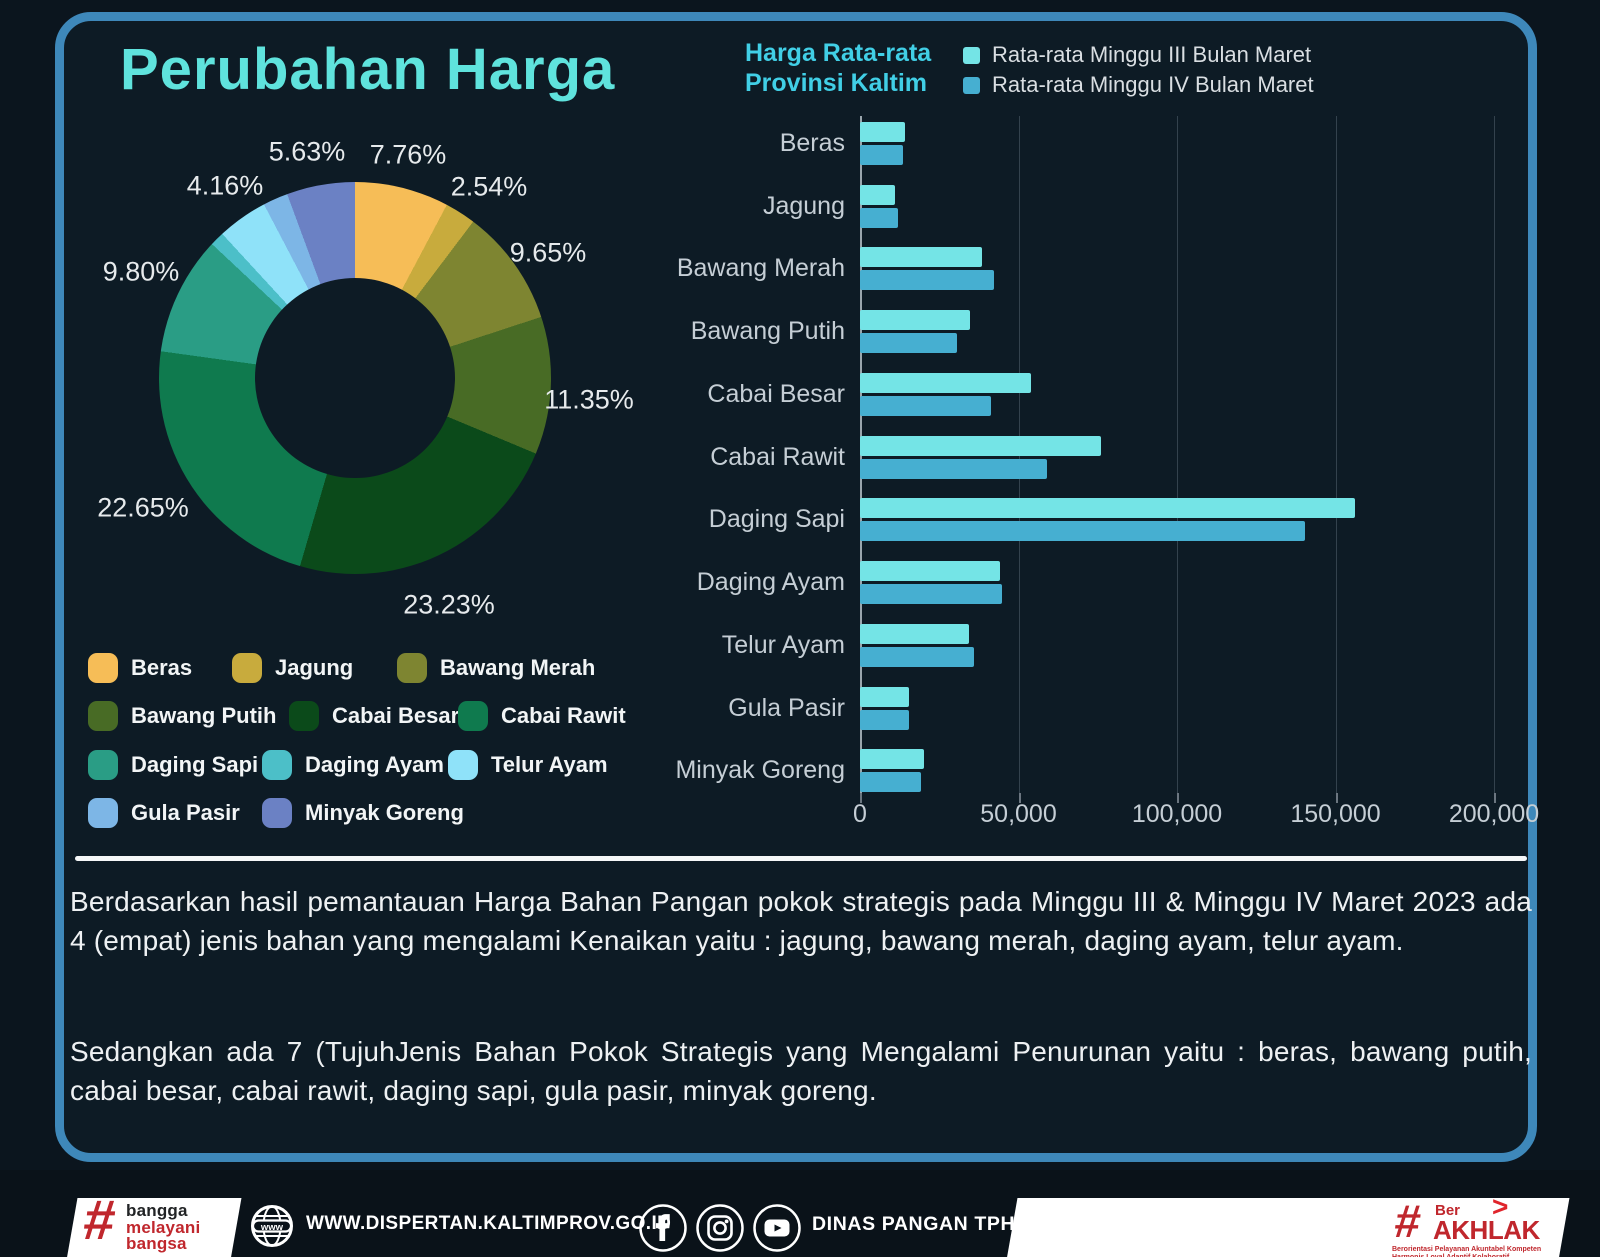 The image size is (1600, 1257). I want to click on donut-label-telur-ayam: 4.16%, so click(225, 185).